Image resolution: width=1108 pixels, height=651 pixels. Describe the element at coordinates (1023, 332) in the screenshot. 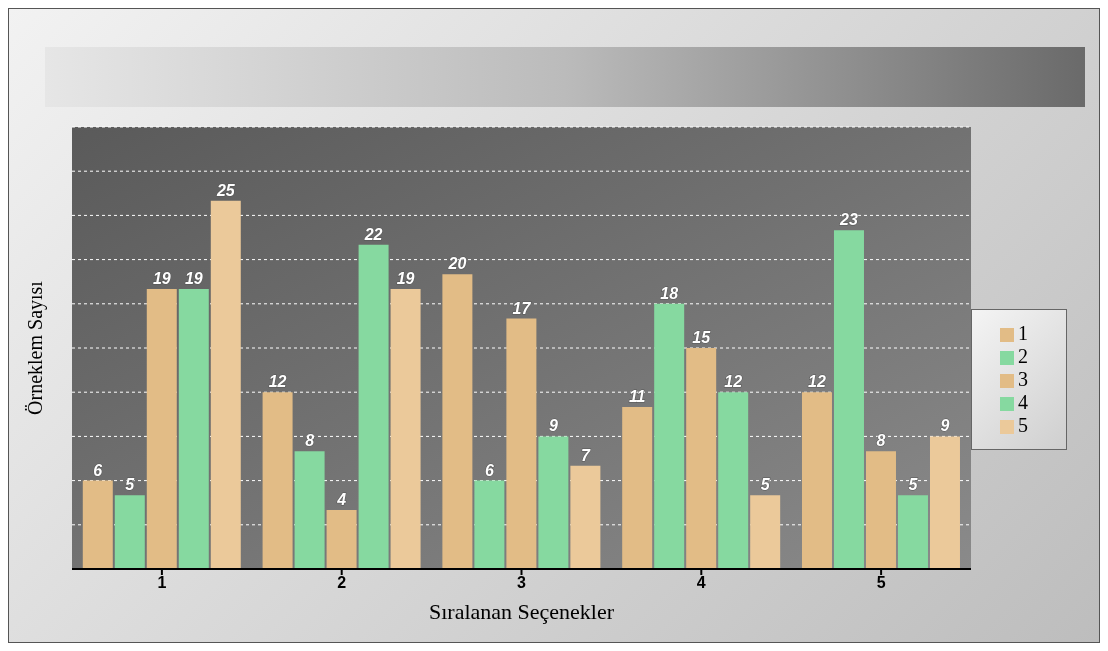

I see `legend-label: 1` at that location.